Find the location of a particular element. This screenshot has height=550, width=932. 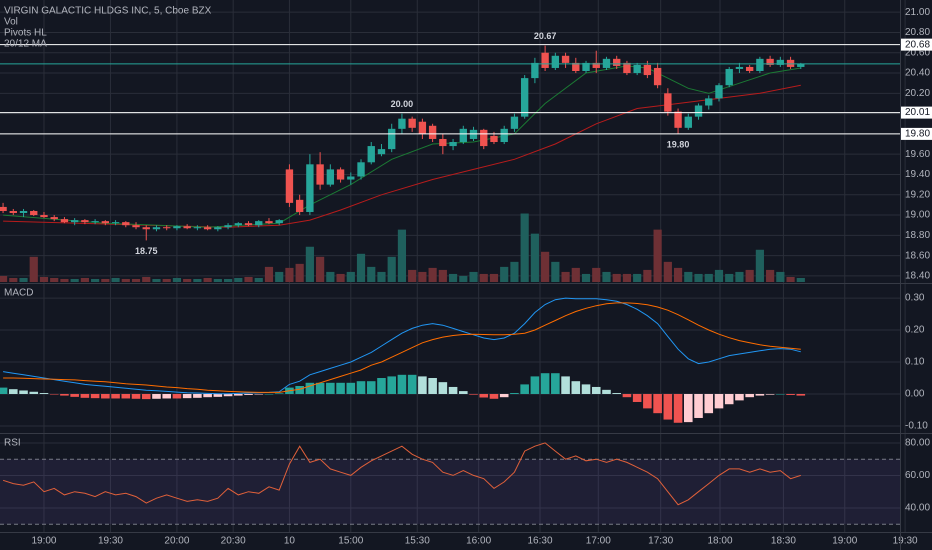

y-tick-label: 19.00 is located at coordinates (917, 215).